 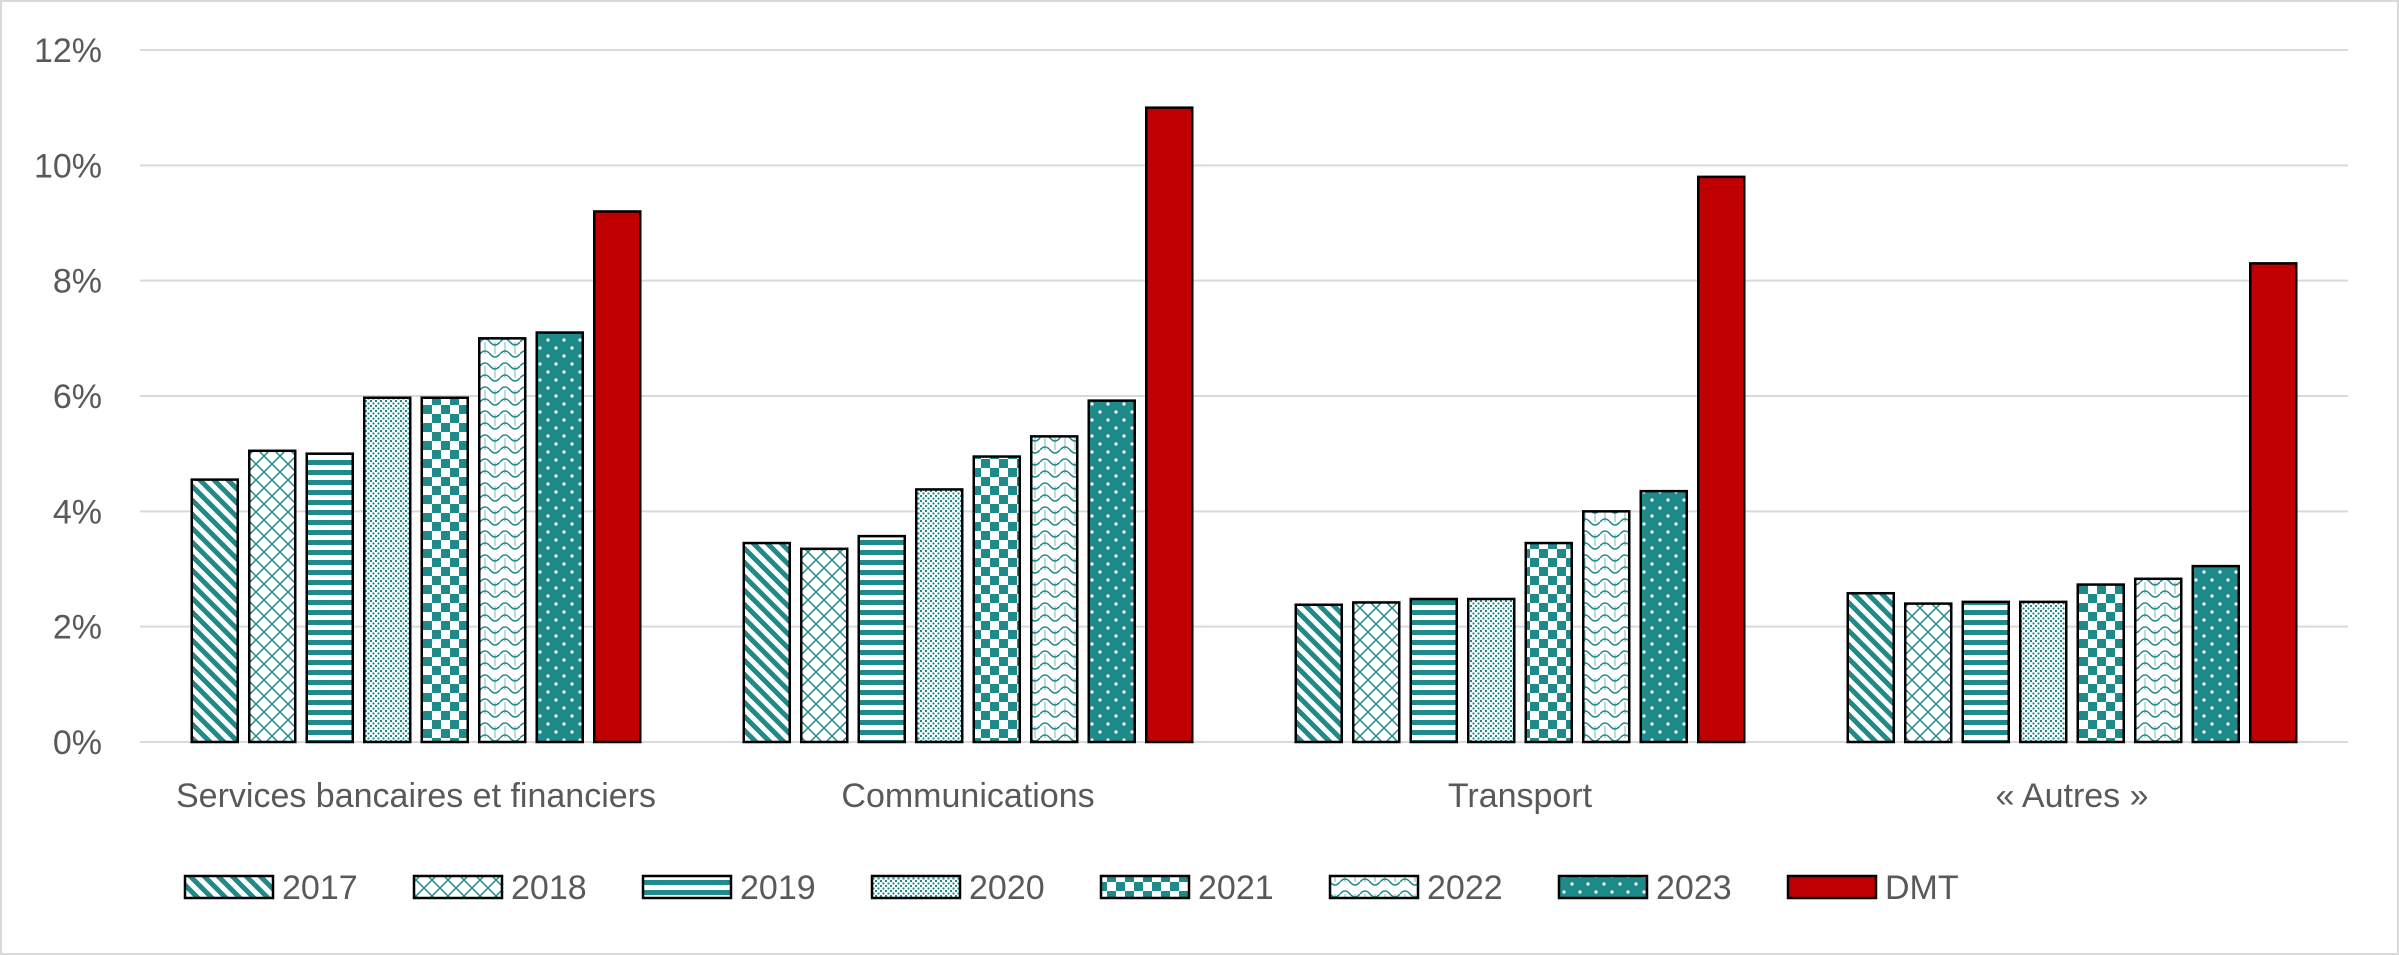 What do you see at coordinates (916, 887) in the screenshot?
I see `legend-swatch-2020` at bounding box center [916, 887].